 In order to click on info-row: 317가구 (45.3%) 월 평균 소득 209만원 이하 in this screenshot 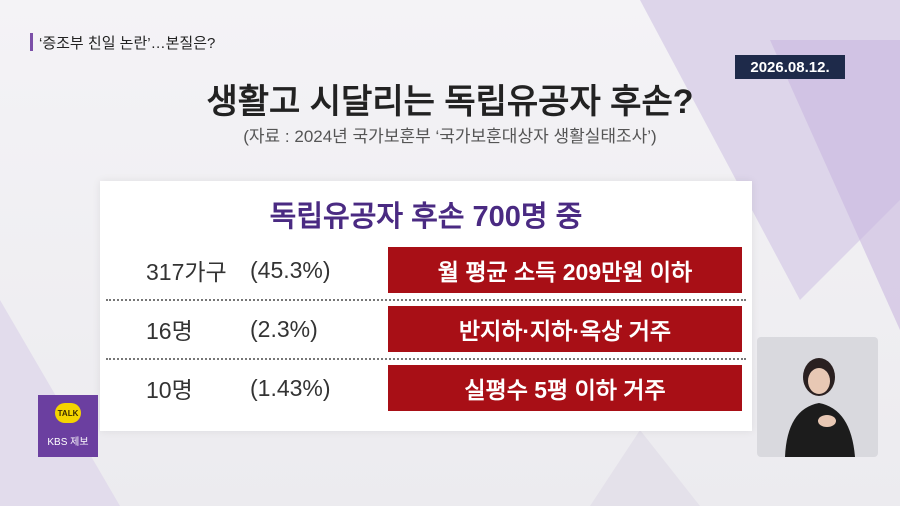, I will do `click(426, 270)`.